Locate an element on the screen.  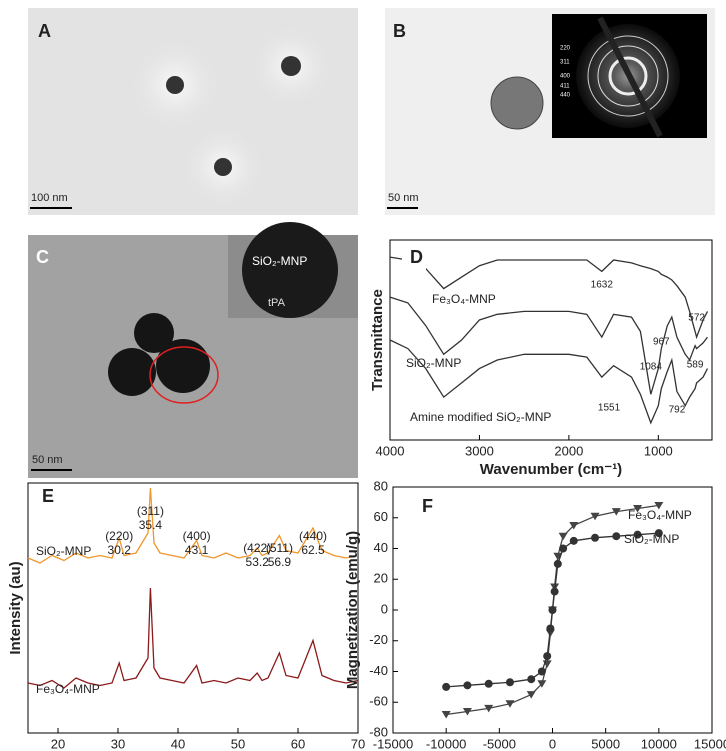
panel-letter: B is located at coordinates (399, 31).